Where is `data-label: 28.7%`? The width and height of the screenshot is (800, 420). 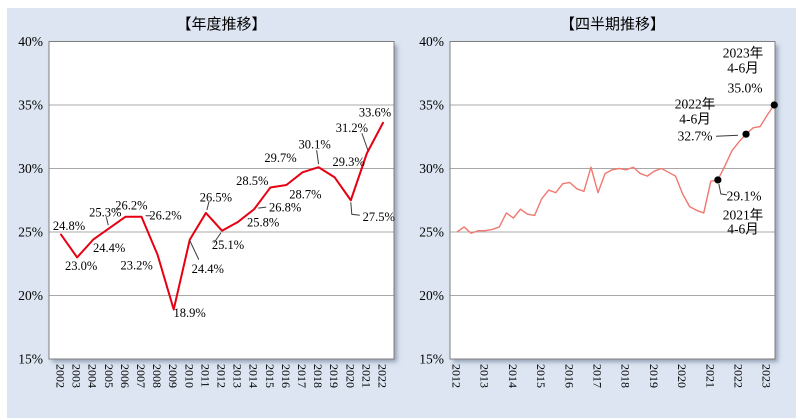 data-label: 28.7% is located at coordinates (305, 195).